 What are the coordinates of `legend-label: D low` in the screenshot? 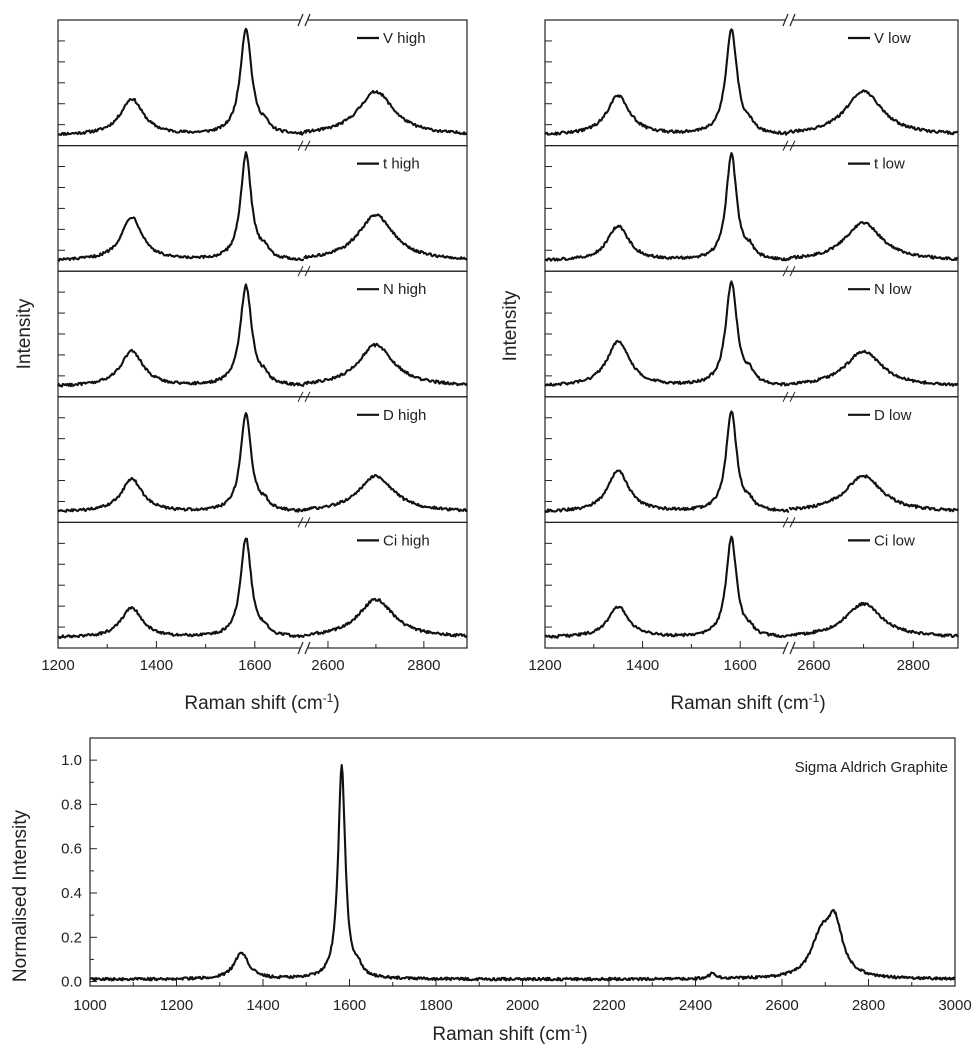 It's located at (893, 415).